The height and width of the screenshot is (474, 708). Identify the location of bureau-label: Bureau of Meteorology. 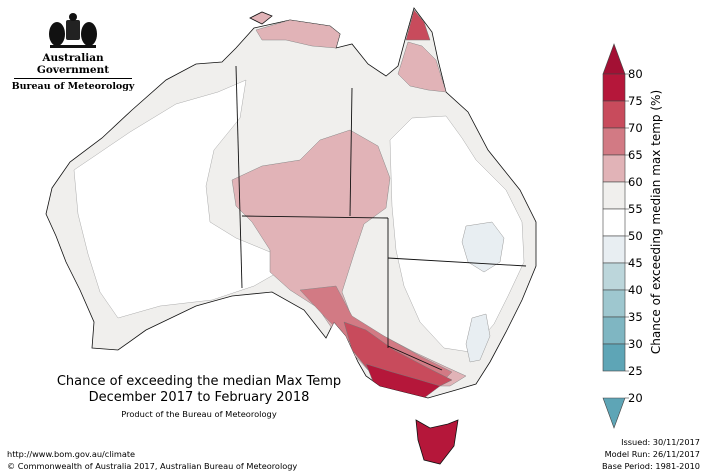
(73, 86).